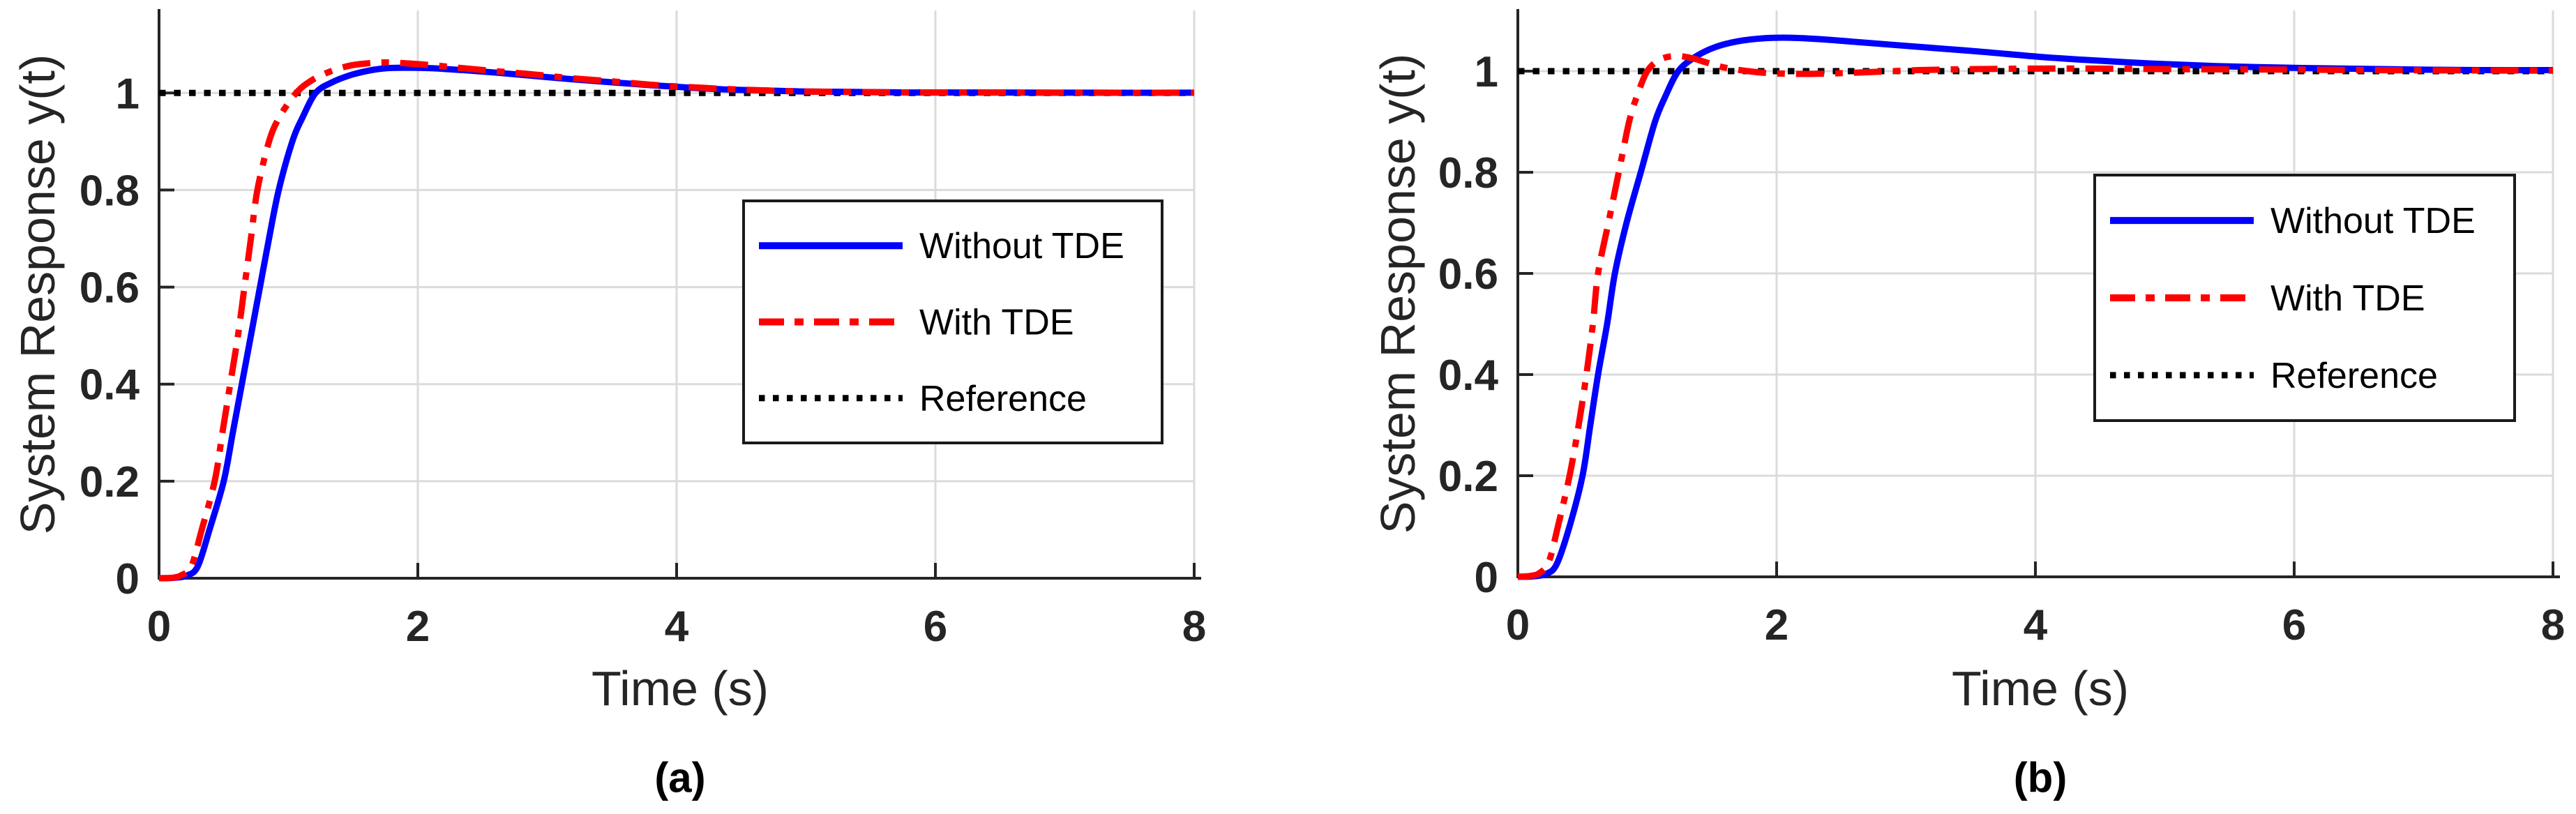 The width and height of the screenshot is (2576, 814). I want to click on y-axis-label-b: System Response y(t), so click(1398, 293).